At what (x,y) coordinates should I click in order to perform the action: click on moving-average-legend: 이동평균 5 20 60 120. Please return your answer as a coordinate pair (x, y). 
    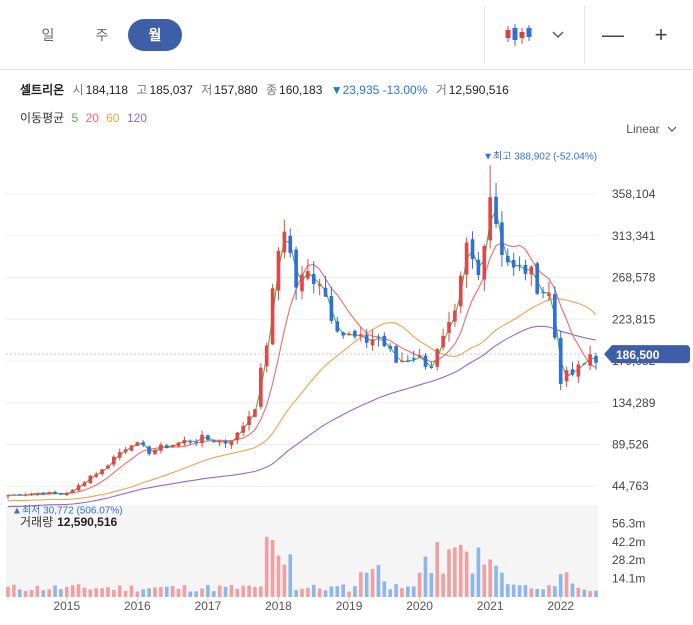
    Looking at the image, I should click on (85, 117).